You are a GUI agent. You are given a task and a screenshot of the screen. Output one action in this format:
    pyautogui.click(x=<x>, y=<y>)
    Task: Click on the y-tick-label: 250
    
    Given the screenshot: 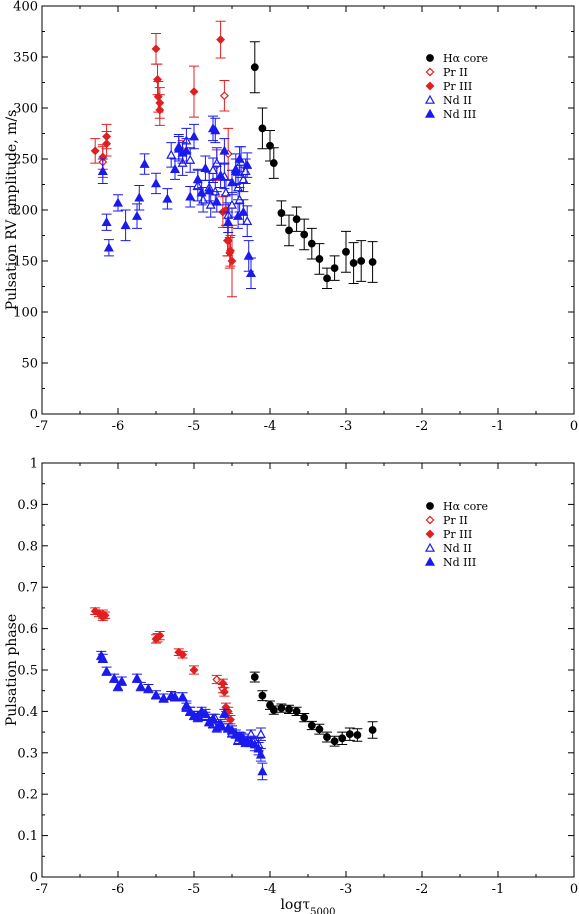 What is the action you would take?
    pyautogui.click(x=25, y=160)
    